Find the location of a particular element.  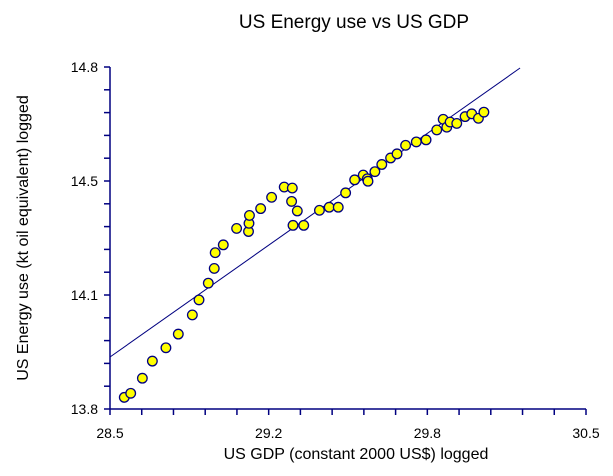

chart-title: US Energy use vs US GDP is located at coordinates (354, 22).